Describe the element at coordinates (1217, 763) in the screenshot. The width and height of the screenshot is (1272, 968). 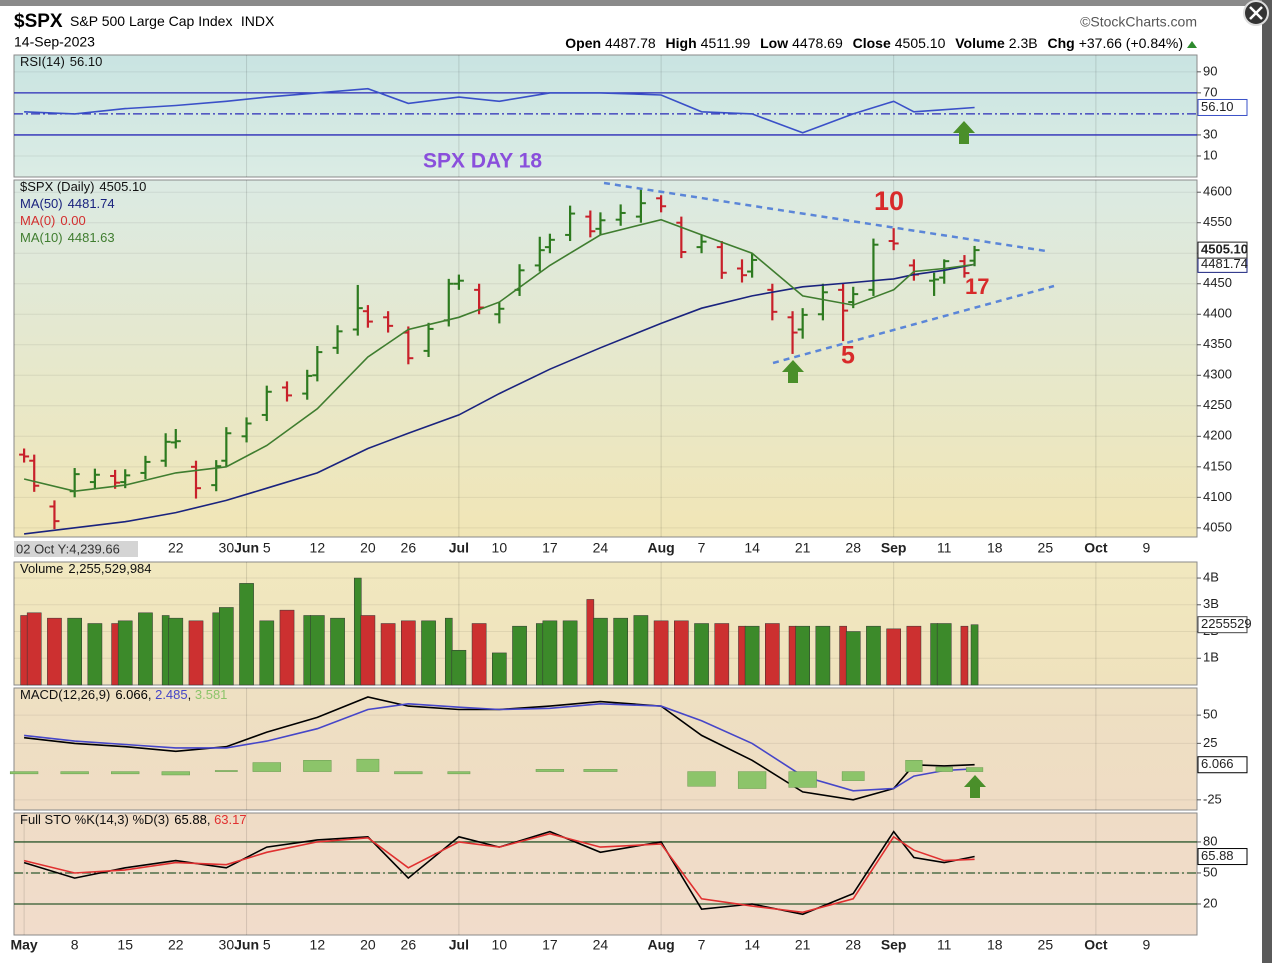
I see `value-tag-label: 6.066` at that location.